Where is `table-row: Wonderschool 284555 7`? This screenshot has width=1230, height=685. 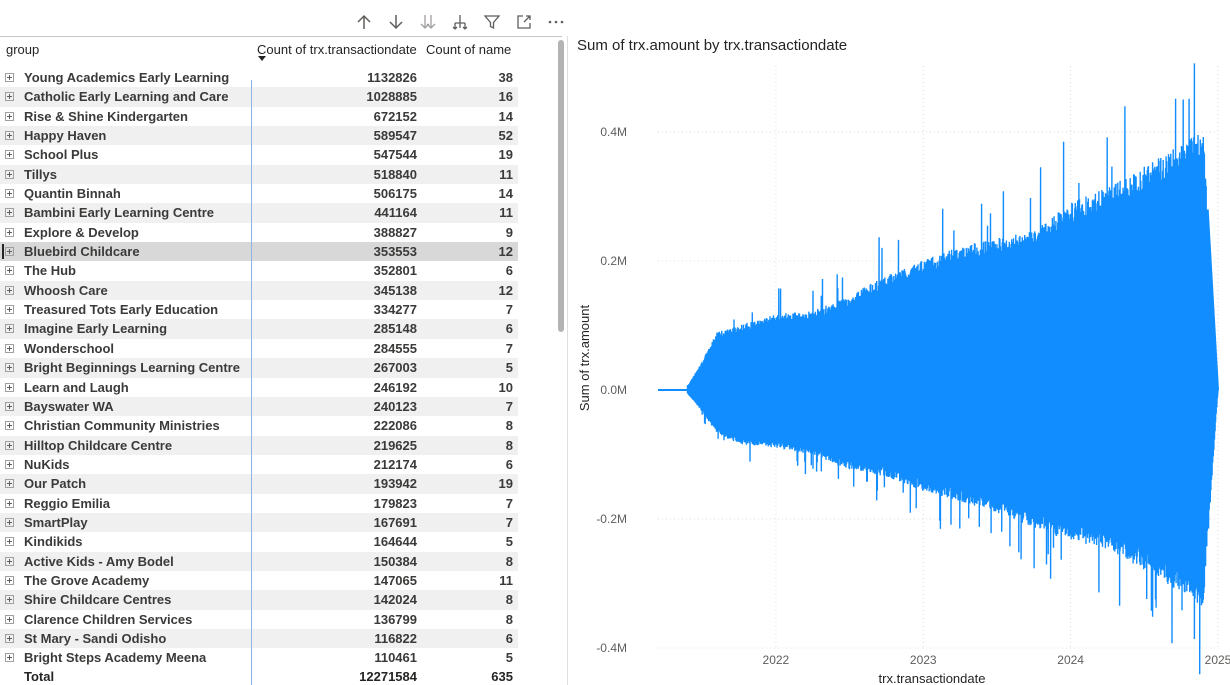 table-row: Wonderschool 284555 7 is located at coordinates (259, 348).